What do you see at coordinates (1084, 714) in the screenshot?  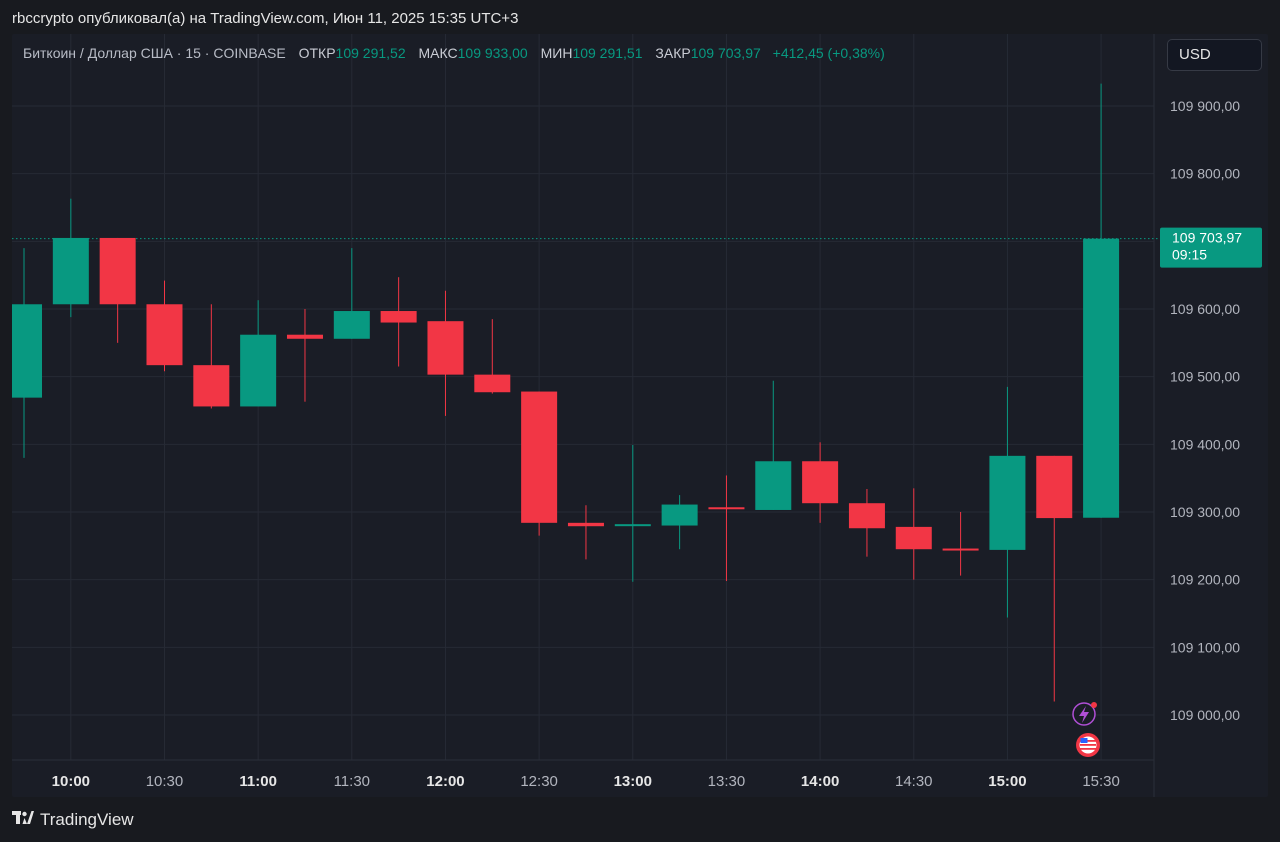 I see `lightning-bolt` at bounding box center [1084, 714].